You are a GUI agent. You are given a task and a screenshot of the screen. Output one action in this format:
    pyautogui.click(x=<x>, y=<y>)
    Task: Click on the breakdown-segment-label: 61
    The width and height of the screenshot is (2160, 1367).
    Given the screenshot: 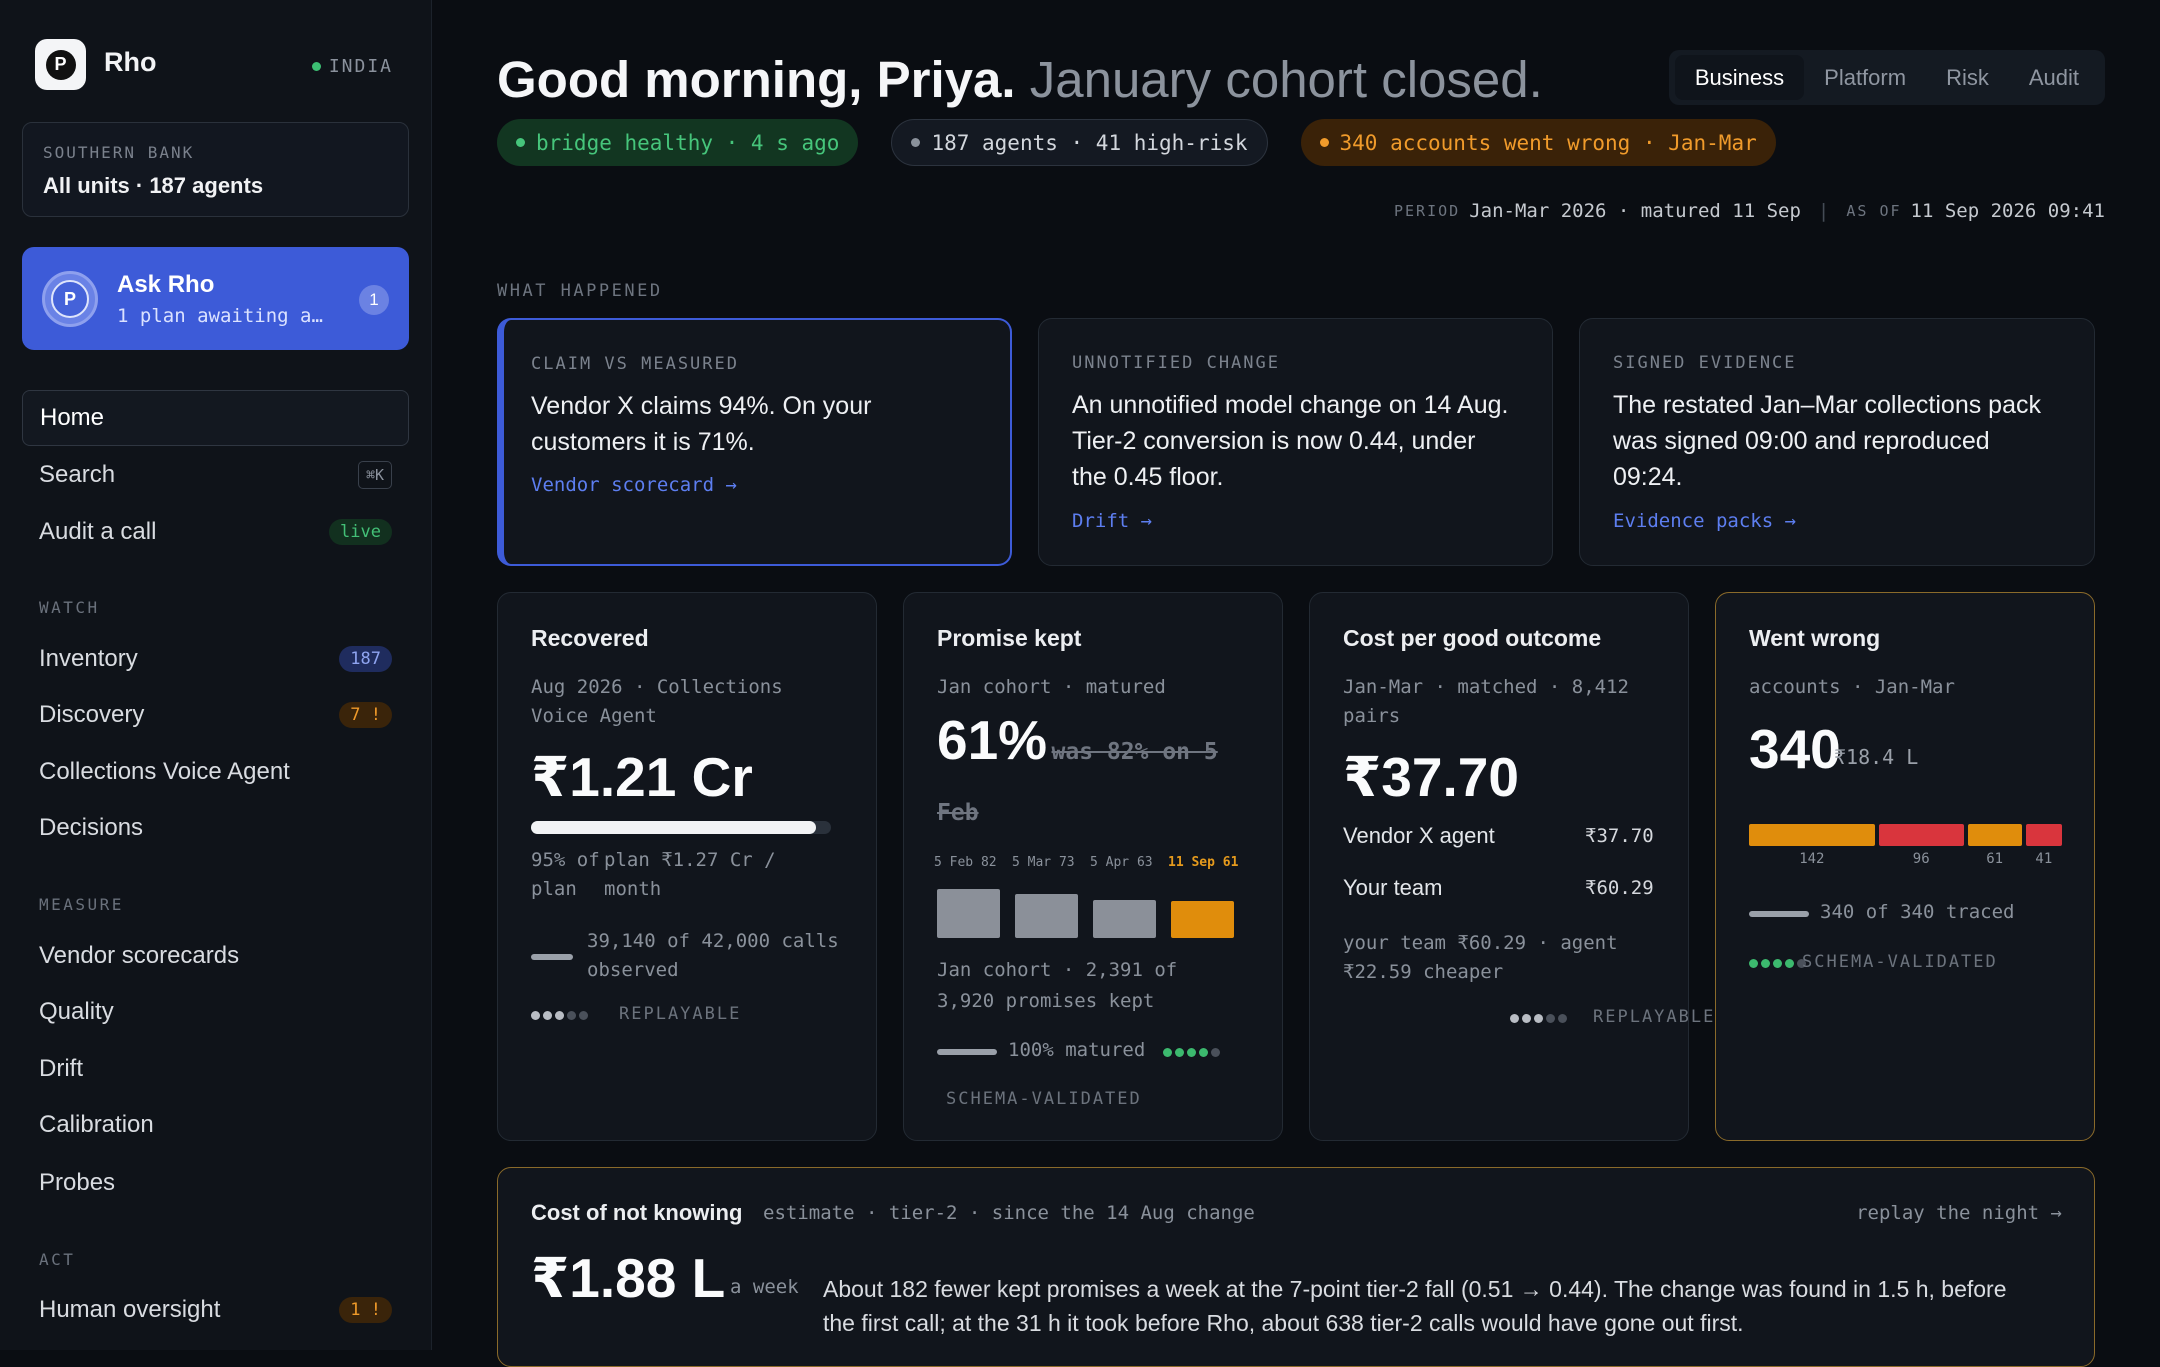 What is the action you would take?
    pyautogui.click(x=1995, y=859)
    